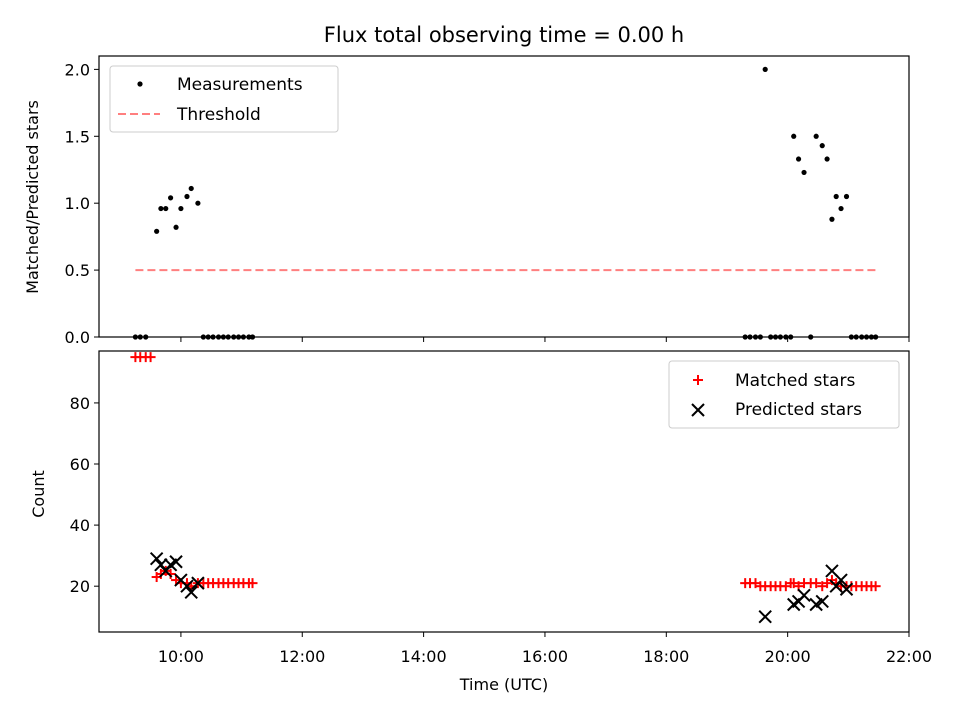 This screenshot has width=960, height=720. I want to click on count-y-axis-label: Count, so click(38, 494).